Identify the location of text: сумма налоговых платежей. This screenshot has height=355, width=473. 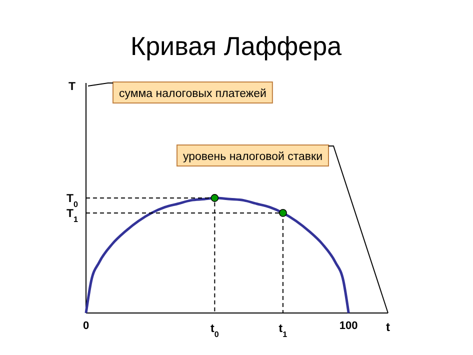
(192, 94).